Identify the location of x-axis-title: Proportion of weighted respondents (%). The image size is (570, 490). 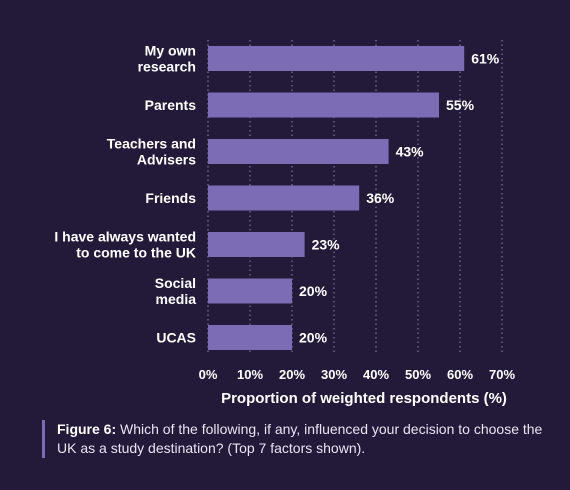
(364, 398).